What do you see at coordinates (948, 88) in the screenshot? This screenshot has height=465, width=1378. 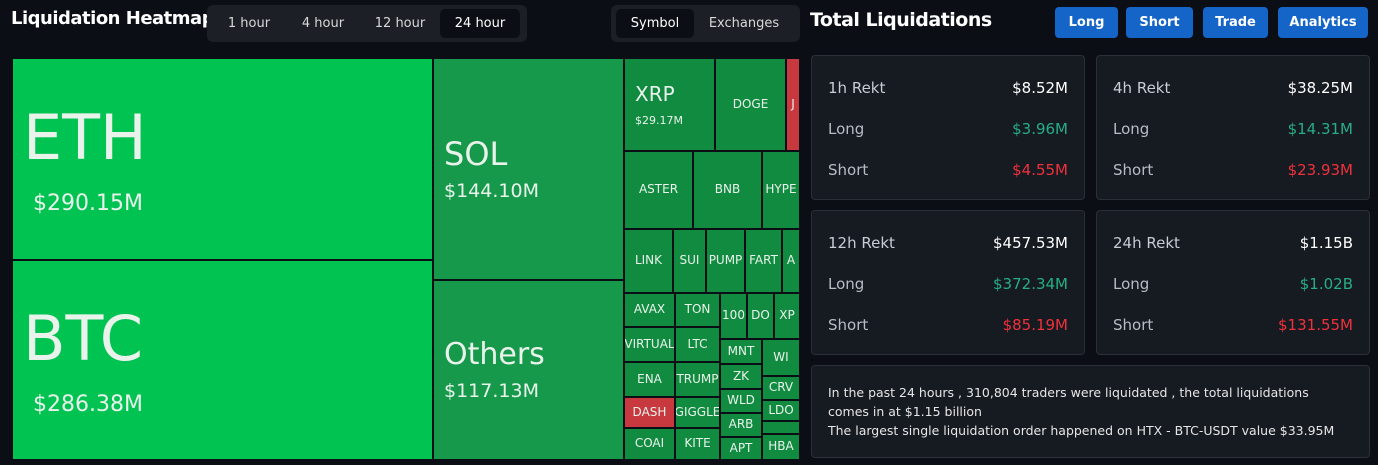 I see `card-row: 1h Rekt $8.52M` at bounding box center [948, 88].